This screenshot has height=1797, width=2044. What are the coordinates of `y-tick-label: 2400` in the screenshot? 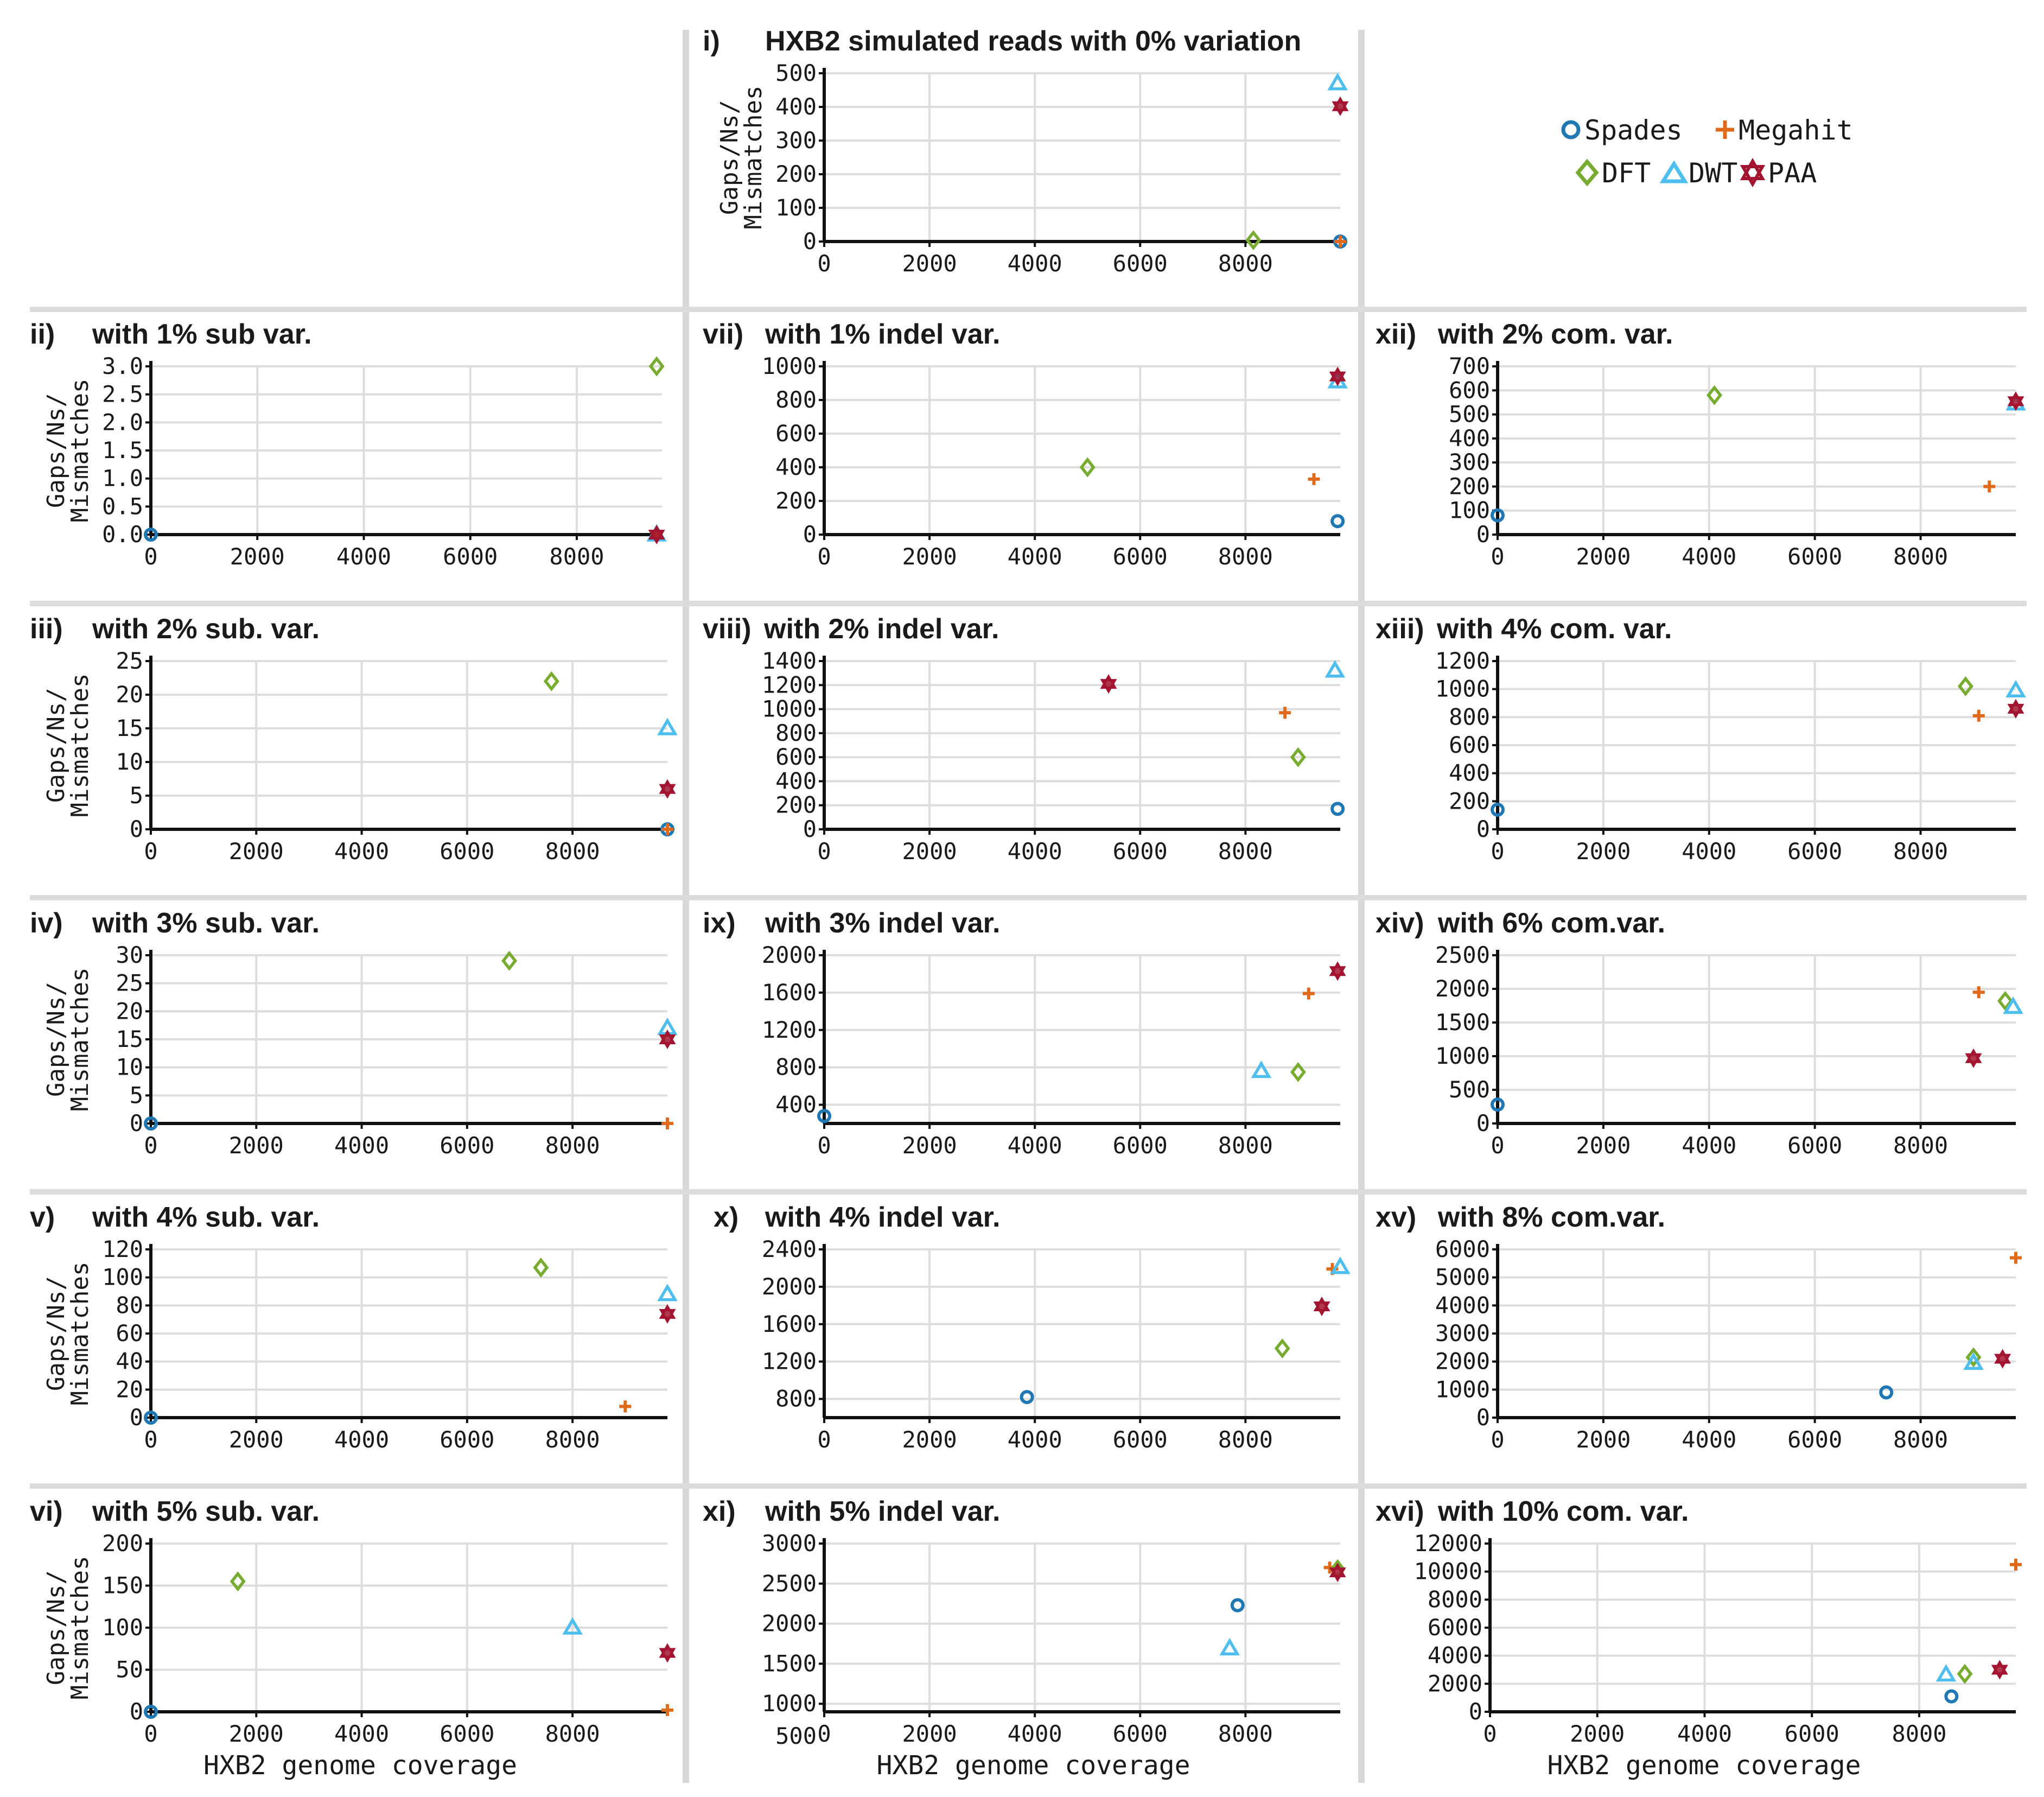 It's located at (789, 1249).